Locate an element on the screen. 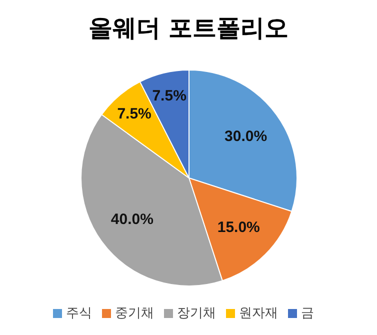 The height and width of the screenshot is (335, 377). legend-label: 원자재 is located at coordinates (258, 313).